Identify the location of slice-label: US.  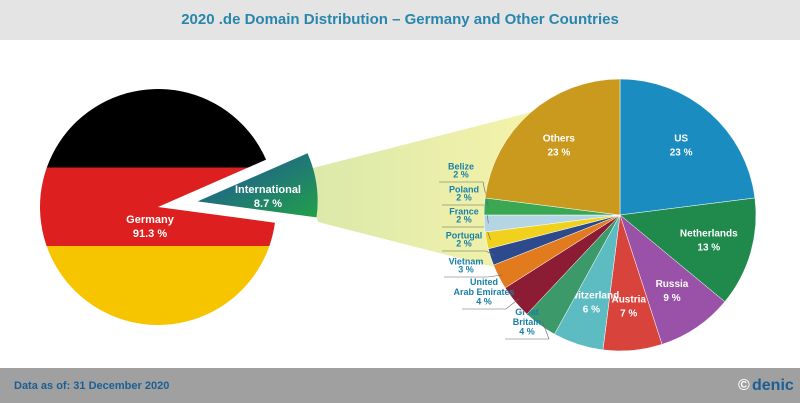
(681, 138).